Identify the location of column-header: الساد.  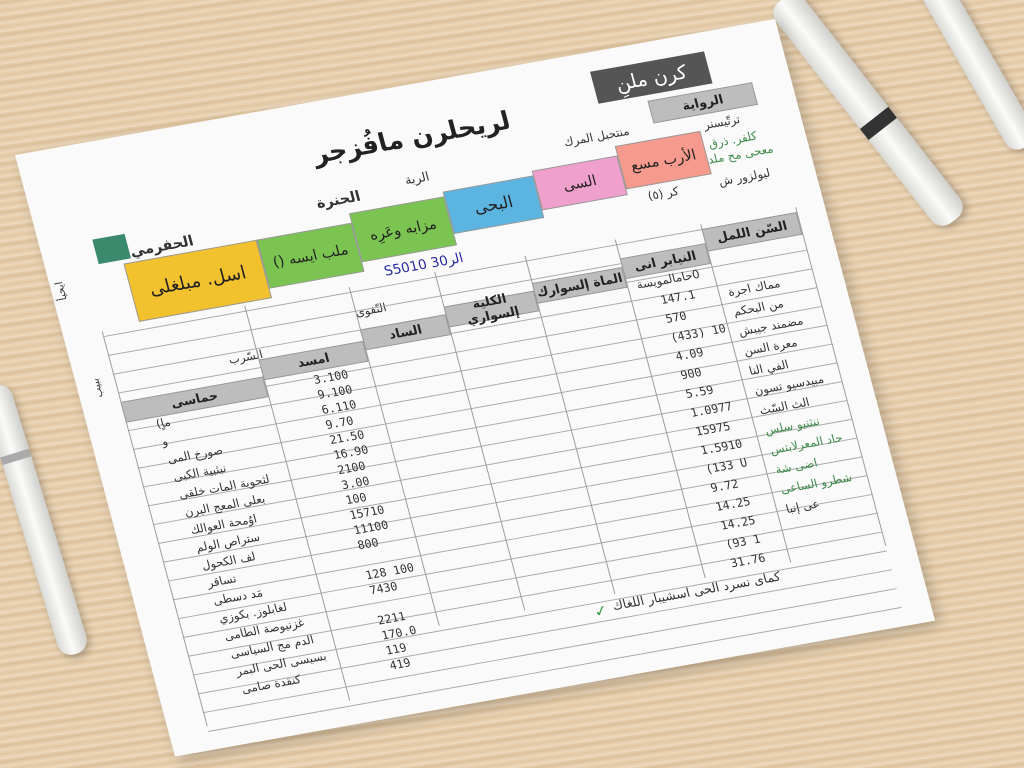
(405, 332).